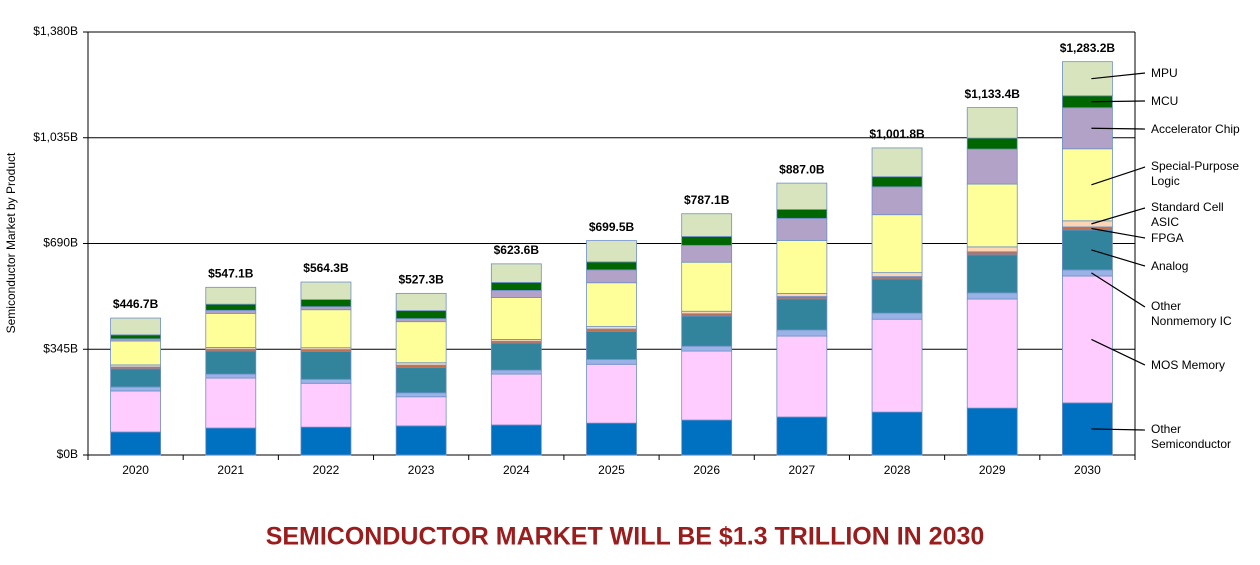 The width and height of the screenshot is (1260, 565). I want to click on total-label: $564.3B, so click(326, 268).